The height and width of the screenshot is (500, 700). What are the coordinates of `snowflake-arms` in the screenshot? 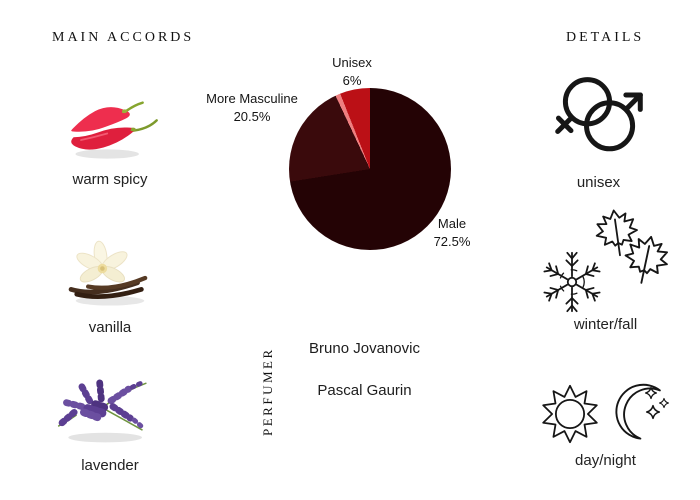 It's located at (572, 282).